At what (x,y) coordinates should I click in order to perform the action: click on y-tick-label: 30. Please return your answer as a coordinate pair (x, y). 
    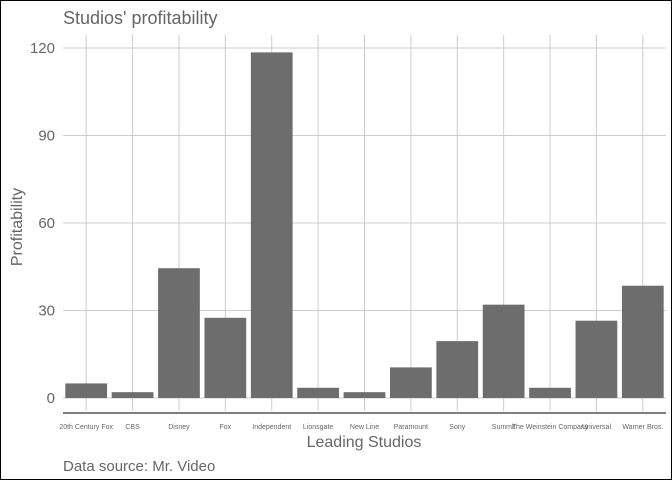
    Looking at the image, I should click on (46, 311).